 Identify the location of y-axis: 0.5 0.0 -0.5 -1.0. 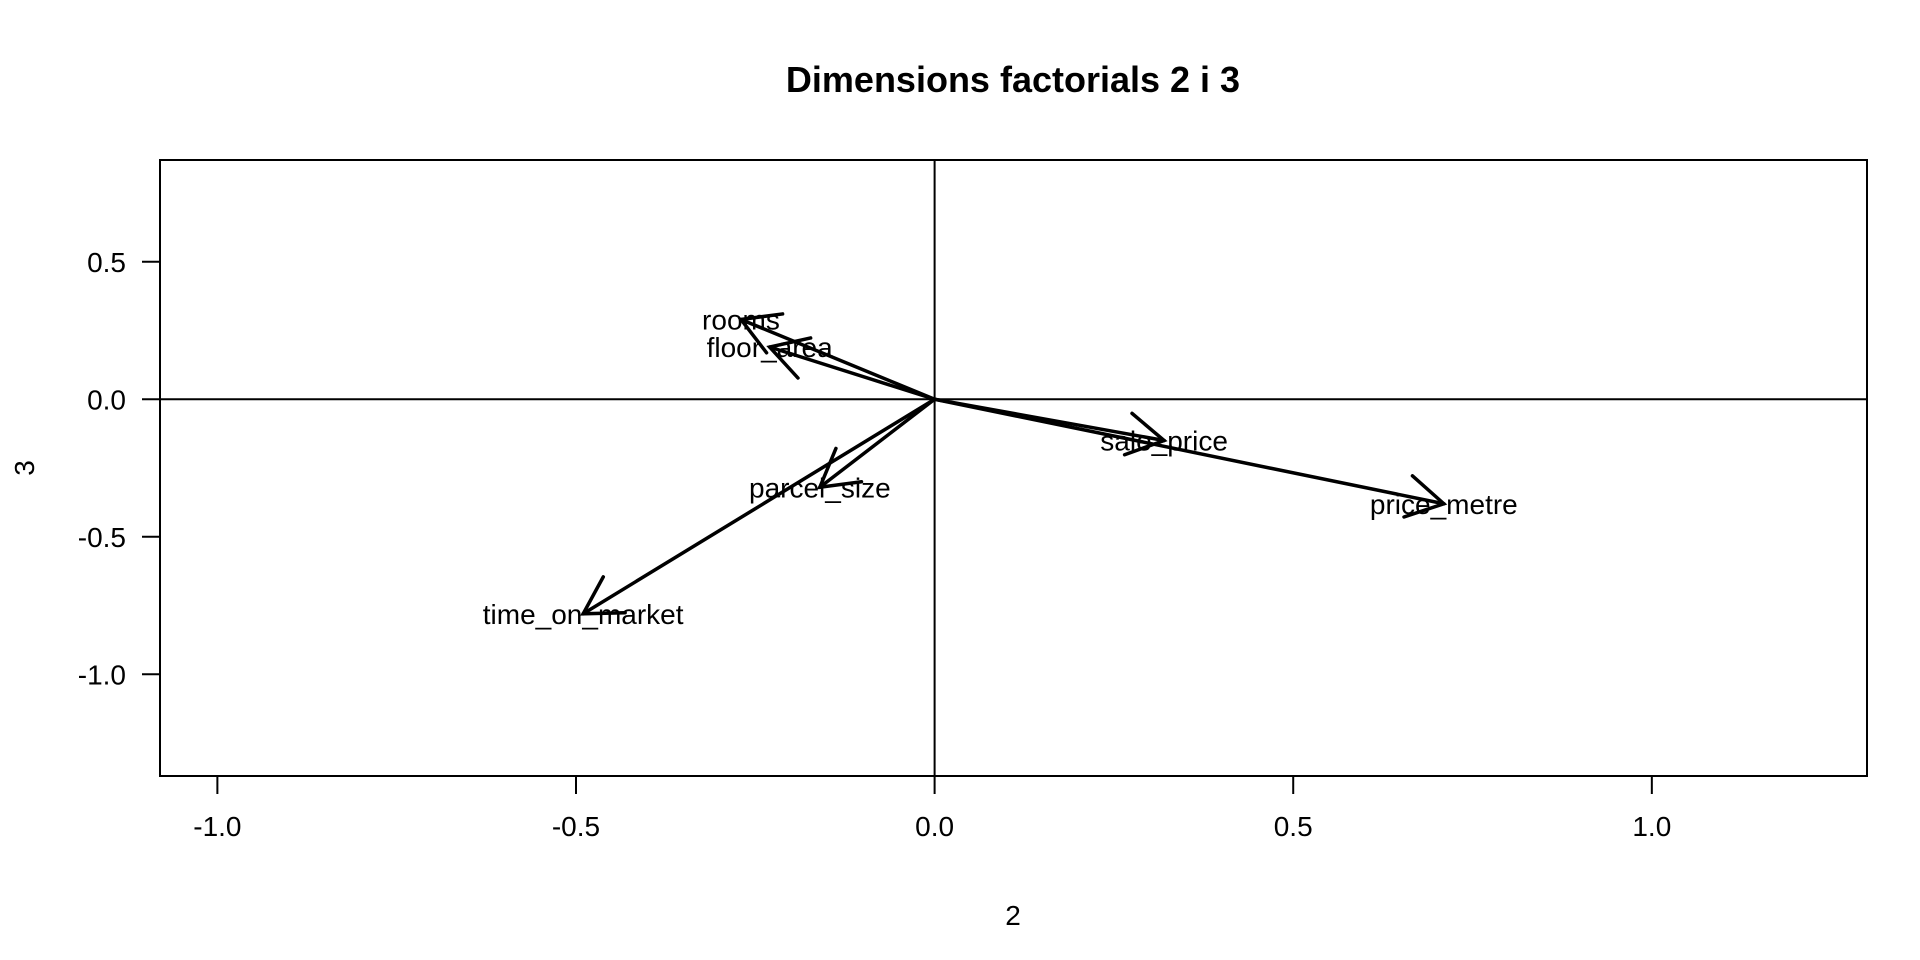
(119, 468).